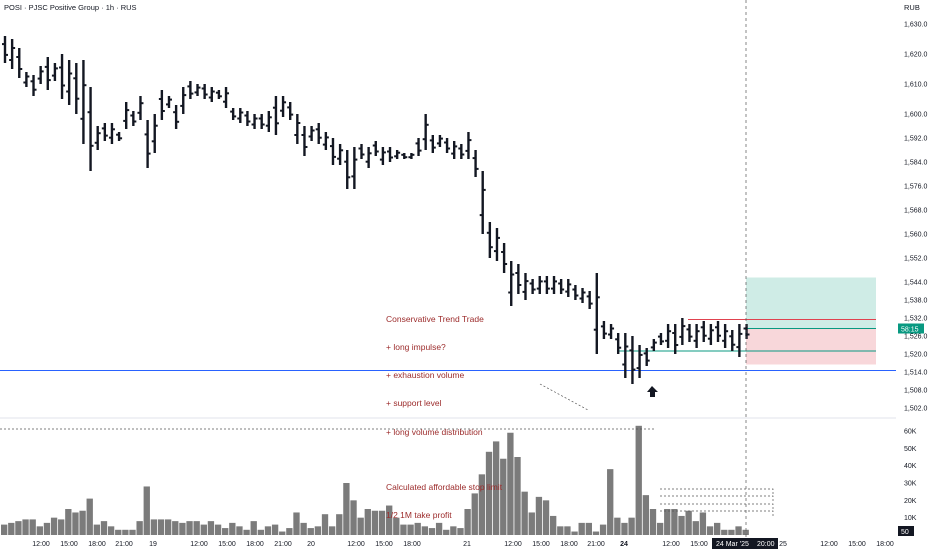 This screenshot has height=550, width=932. I want to click on time-tick-label: 21, so click(467, 544).